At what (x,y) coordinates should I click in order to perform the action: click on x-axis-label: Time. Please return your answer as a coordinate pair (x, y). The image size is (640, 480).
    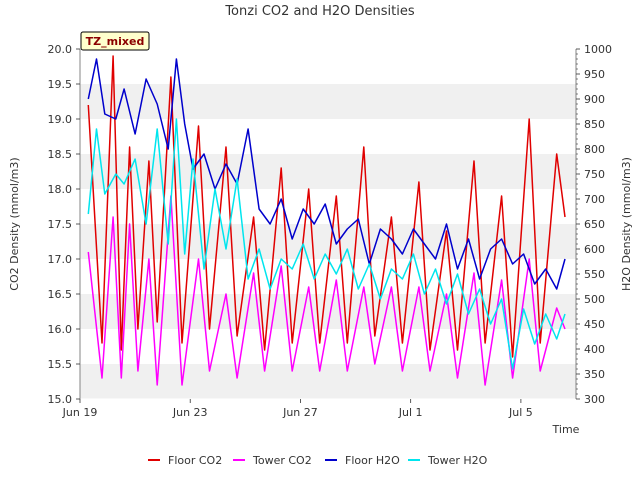
    Looking at the image, I should click on (566, 429).